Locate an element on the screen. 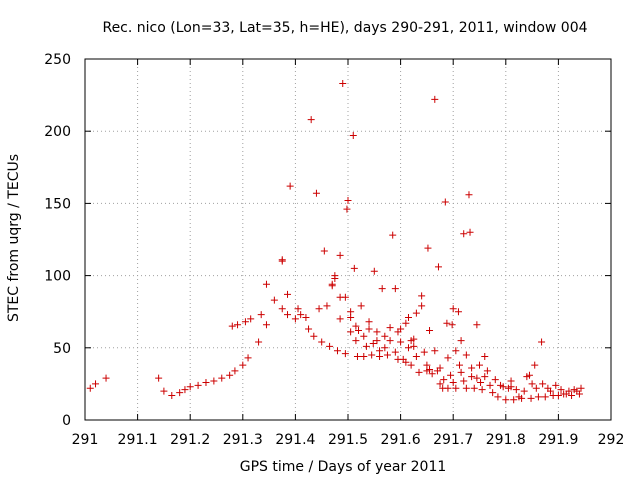 The image size is (640, 480). x-tick-label: 291.6 is located at coordinates (401, 440).